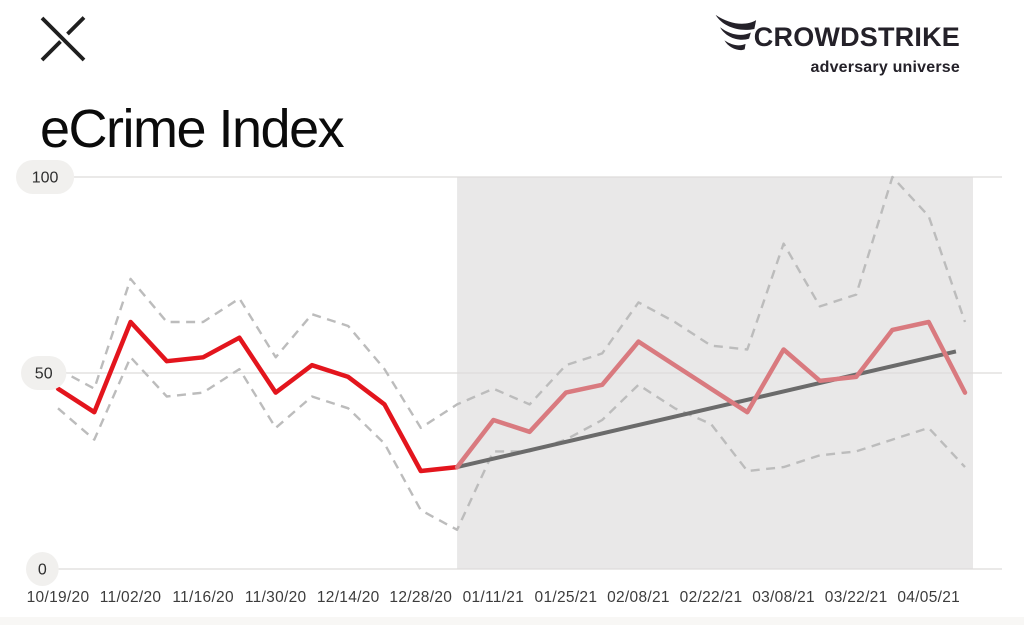  I want to click on x-axis-label: 11/02/20, so click(131, 597).